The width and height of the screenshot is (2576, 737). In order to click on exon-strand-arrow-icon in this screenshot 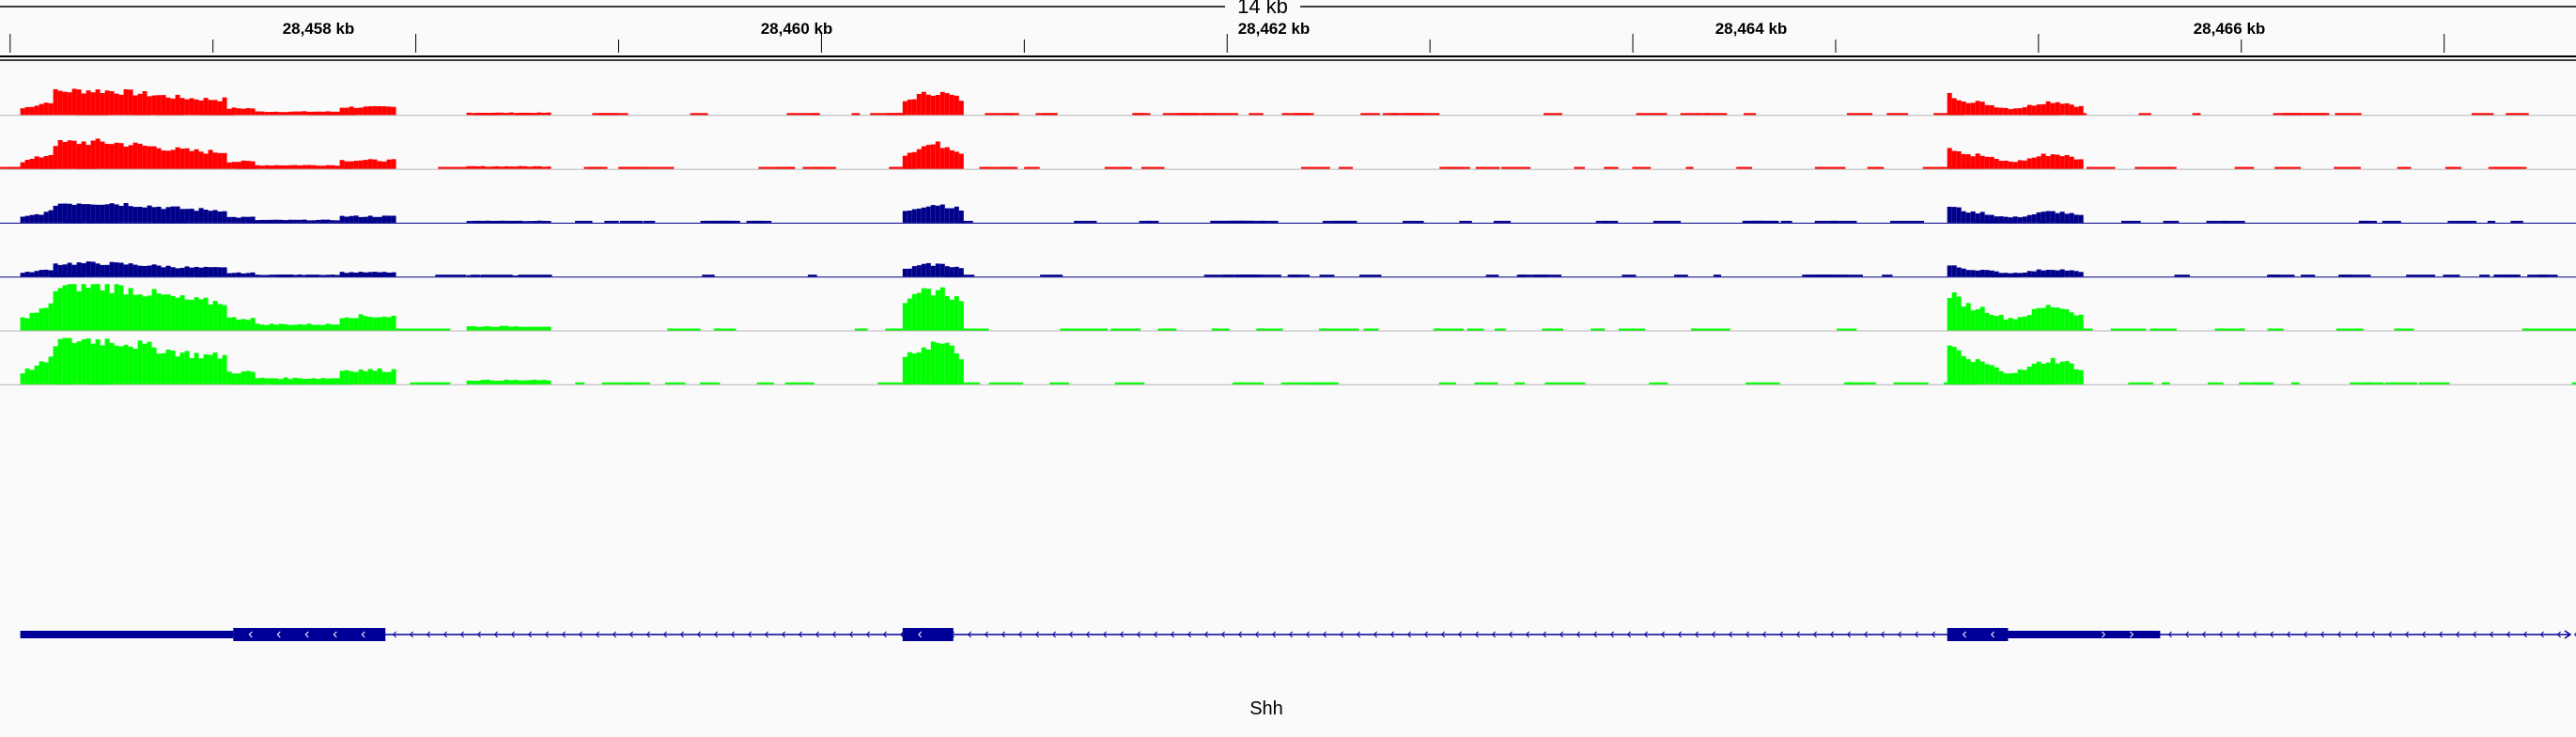, I will do `click(250, 634)`.